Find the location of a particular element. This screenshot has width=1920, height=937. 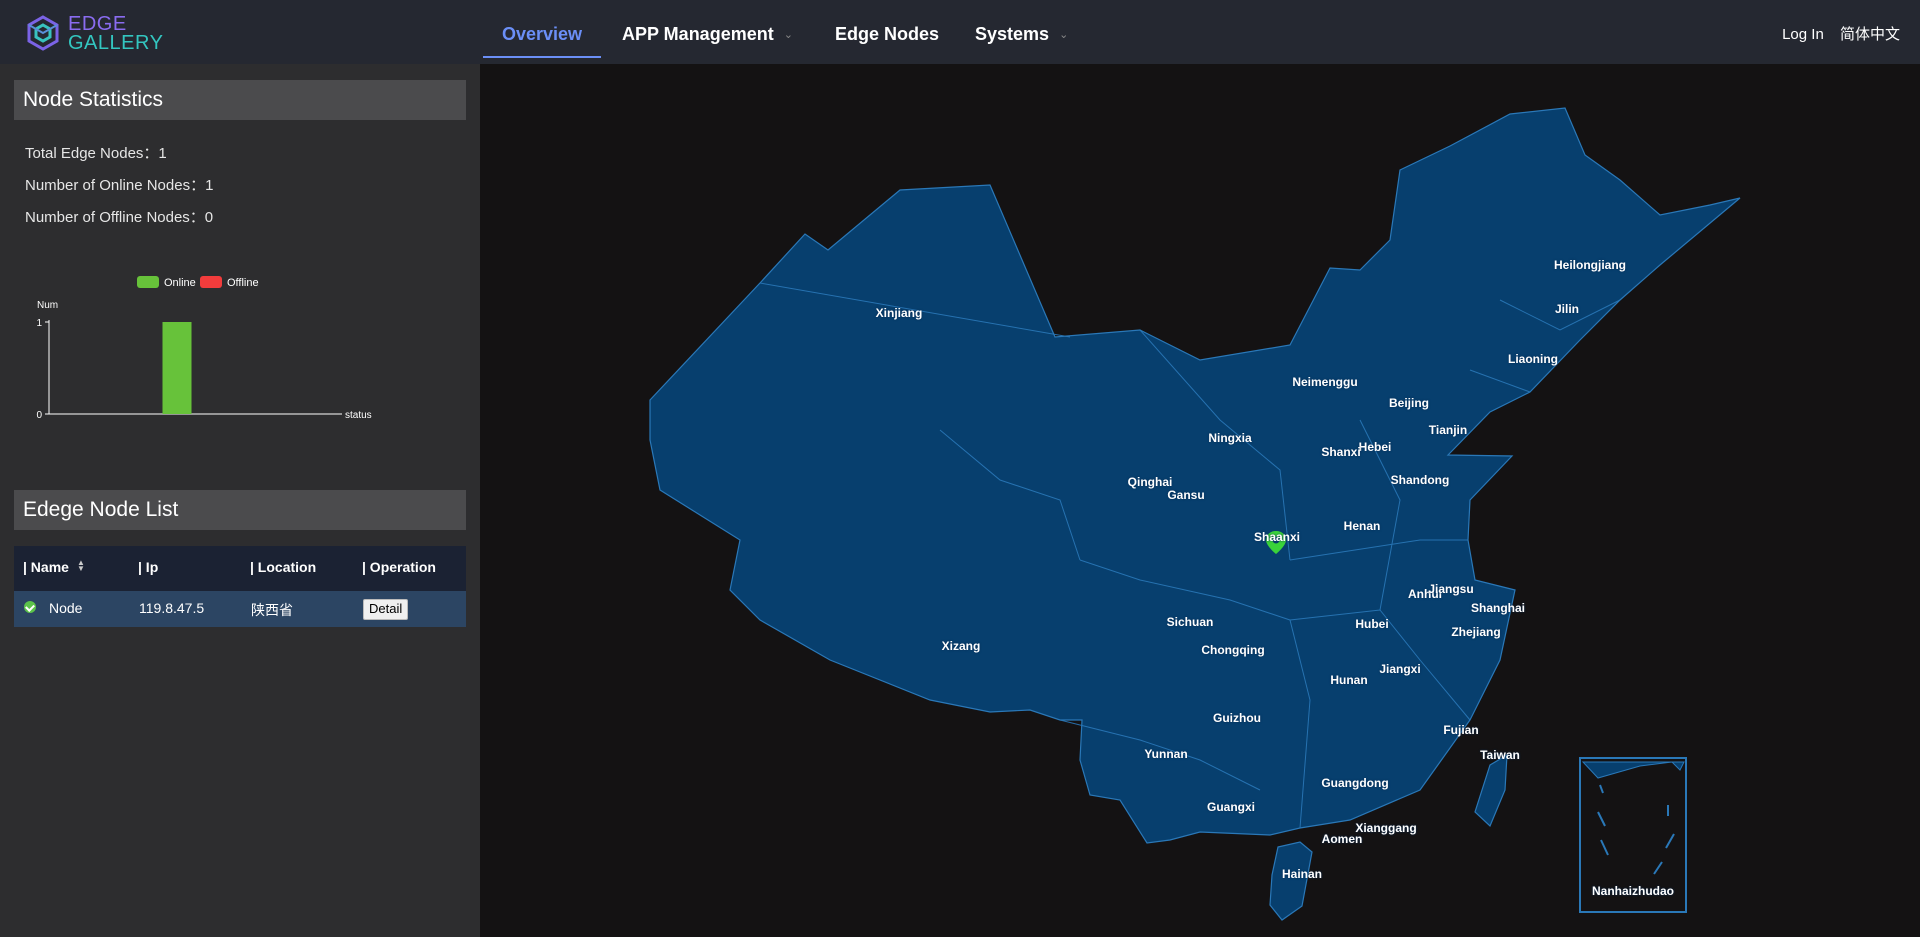

taiwan-shape is located at coordinates (1491, 790).